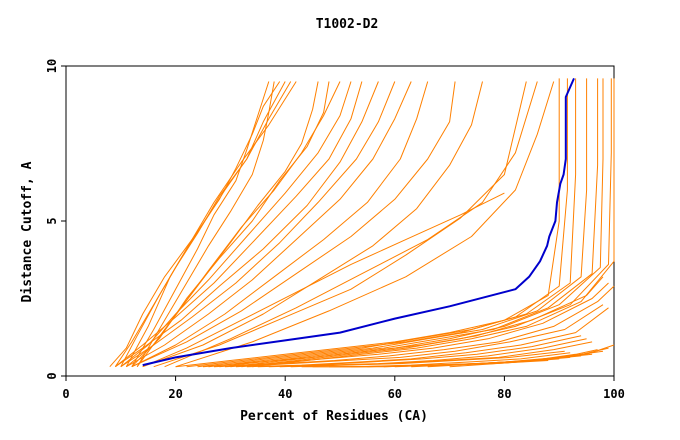 The height and width of the screenshot is (440, 680). I want to click on x-axis-label: Percent of Residues (CA), so click(334, 416).